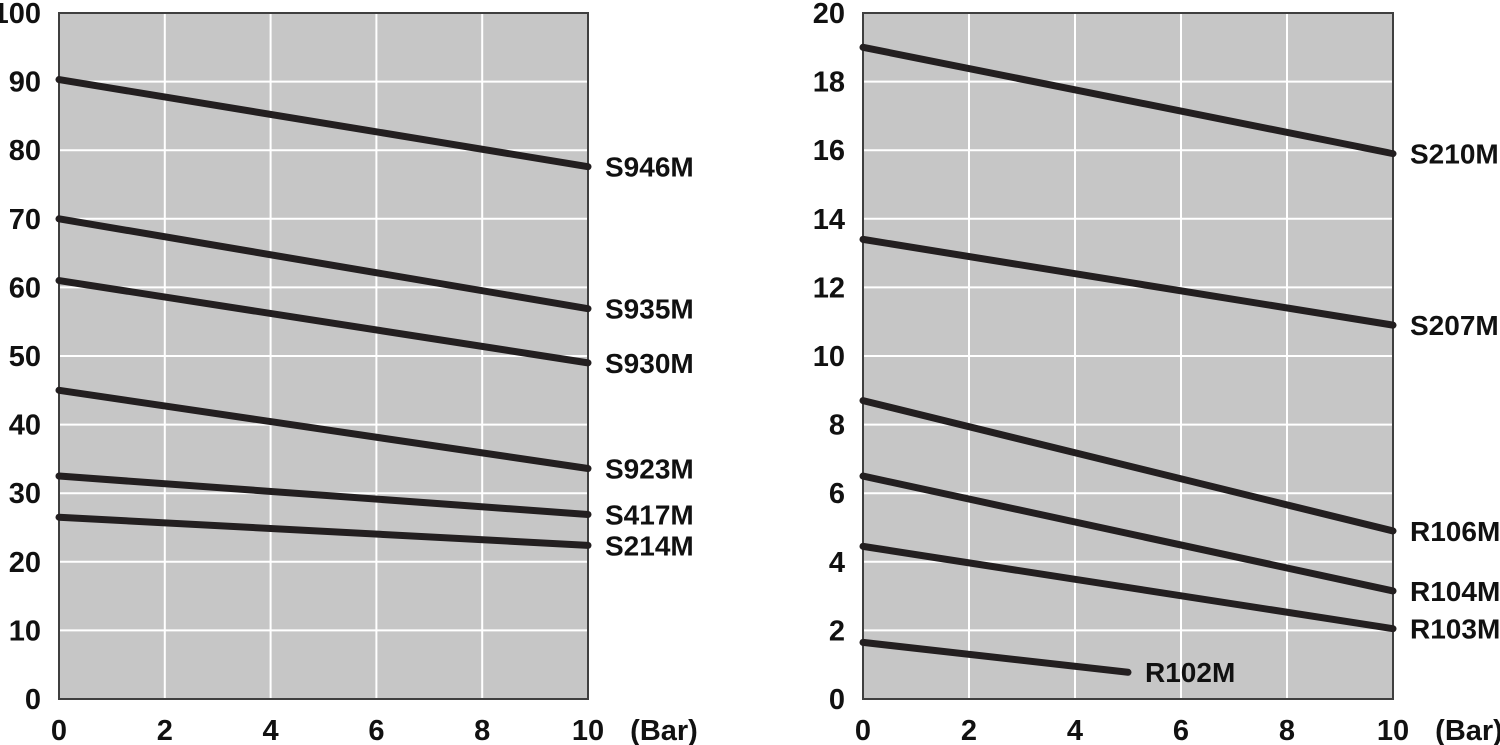  What do you see at coordinates (25, 426) in the screenshot?
I see `y-tick-label: 40` at bounding box center [25, 426].